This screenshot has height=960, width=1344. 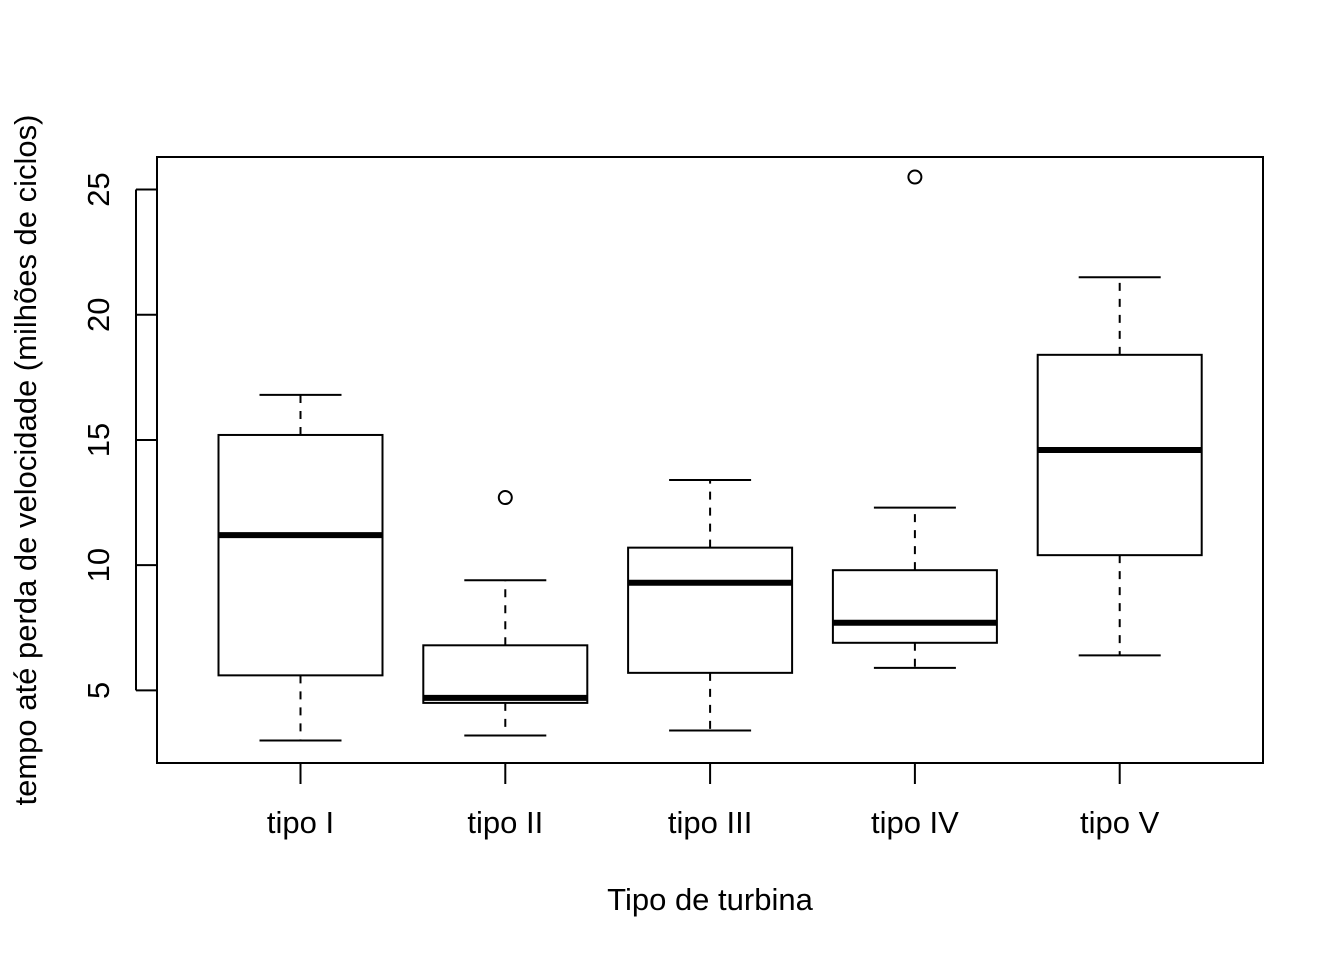 What do you see at coordinates (710, 899) in the screenshot?
I see `x-axis-label: Tipo de turbina` at bounding box center [710, 899].